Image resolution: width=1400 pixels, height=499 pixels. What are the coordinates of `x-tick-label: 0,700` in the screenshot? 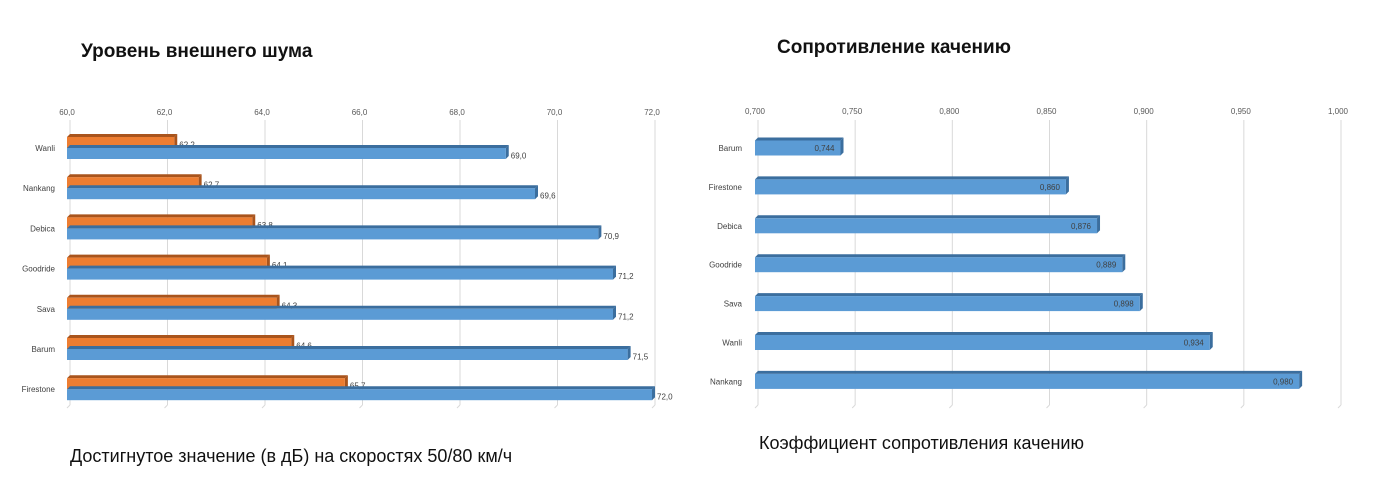 It's located at (755, 111).